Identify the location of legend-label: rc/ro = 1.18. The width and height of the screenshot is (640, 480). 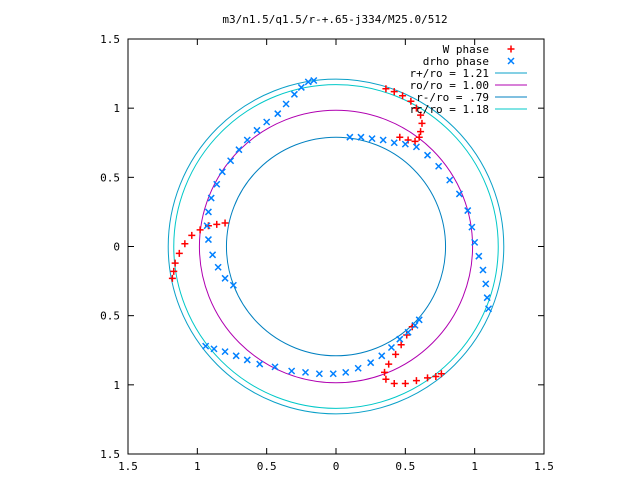
(449, 109).